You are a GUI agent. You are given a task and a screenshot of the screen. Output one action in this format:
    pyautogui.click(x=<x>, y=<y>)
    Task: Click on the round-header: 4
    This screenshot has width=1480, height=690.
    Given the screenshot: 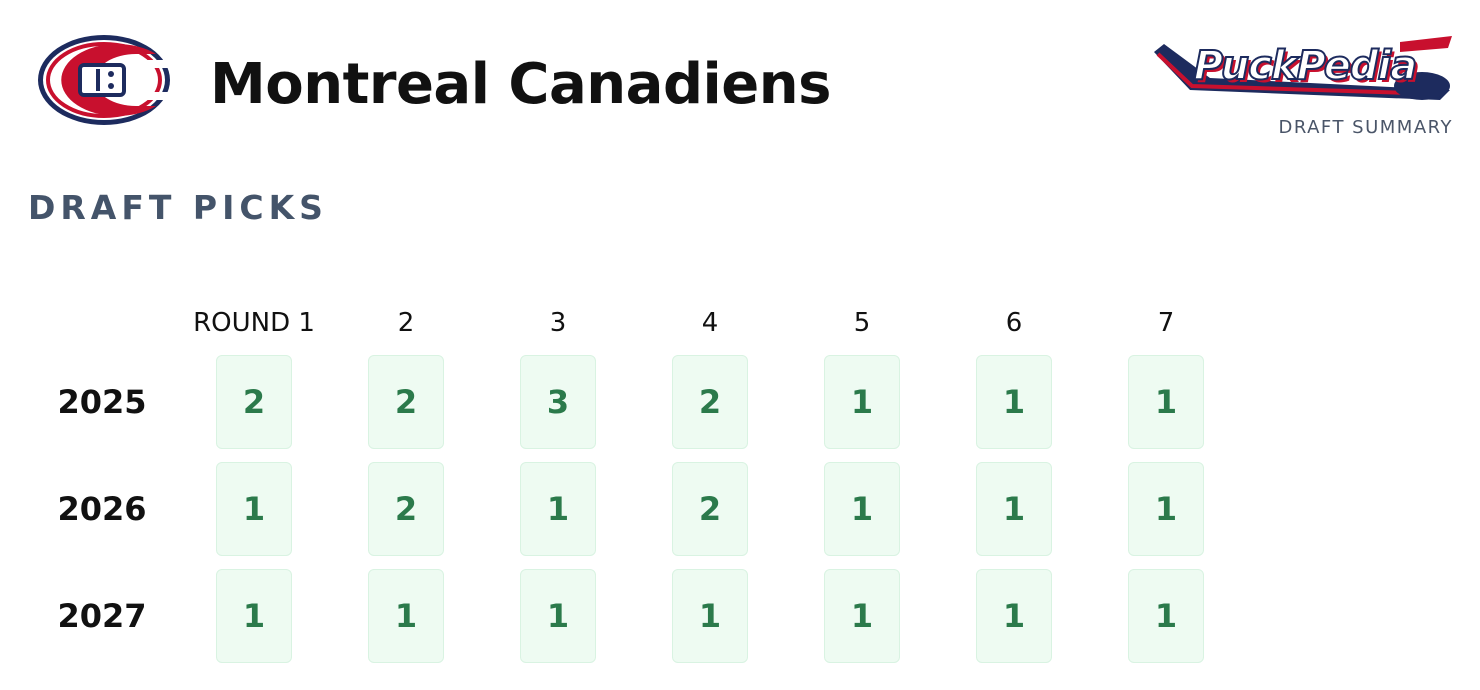 What is the action you would take?
    pyautogui.click(x=710, y=323)
    